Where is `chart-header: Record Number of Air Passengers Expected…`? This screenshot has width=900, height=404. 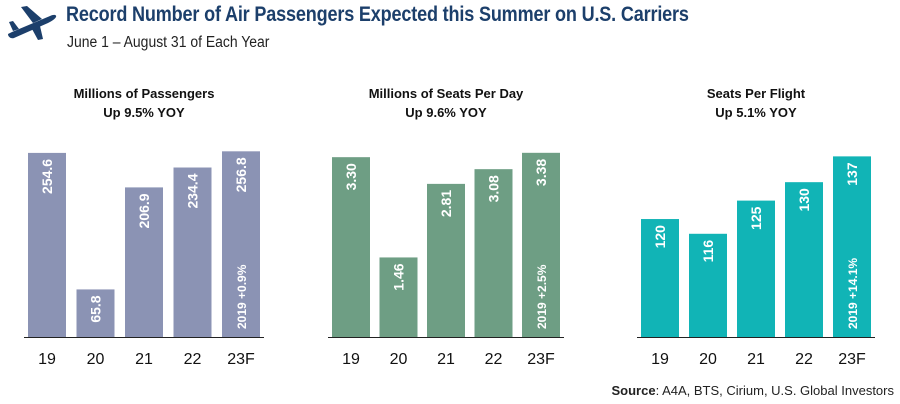
chart-header: Record Number of Air Passengers Expected… is located at coordinates (450, 30).